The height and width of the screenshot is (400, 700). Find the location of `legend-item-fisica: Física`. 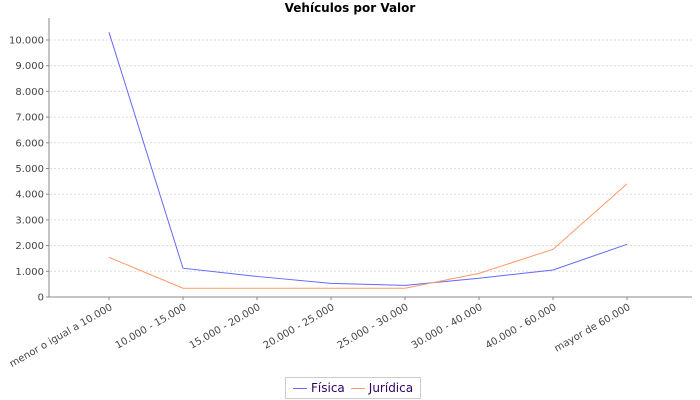

legend-item-fisica: Física is located at coordinates (319, 388).